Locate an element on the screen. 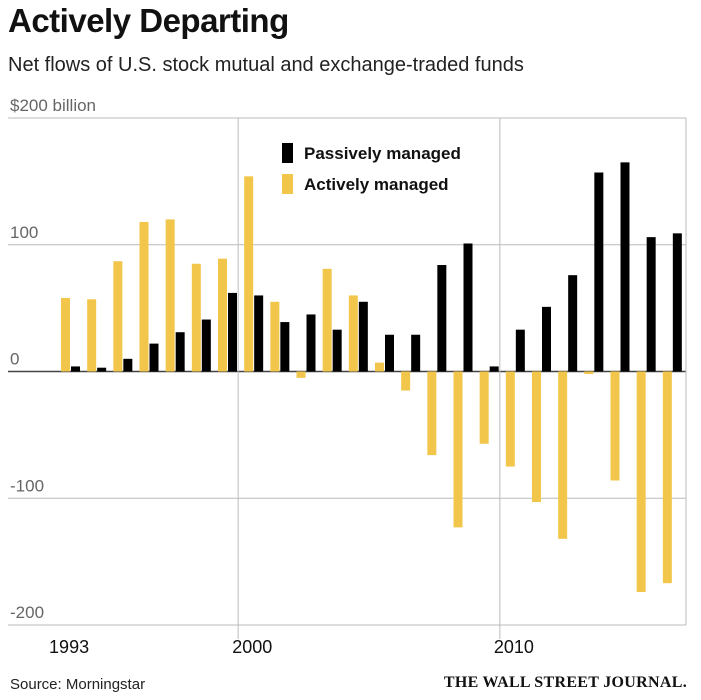  source-note: Source: Morningstar is located at coordinates (78, 684).